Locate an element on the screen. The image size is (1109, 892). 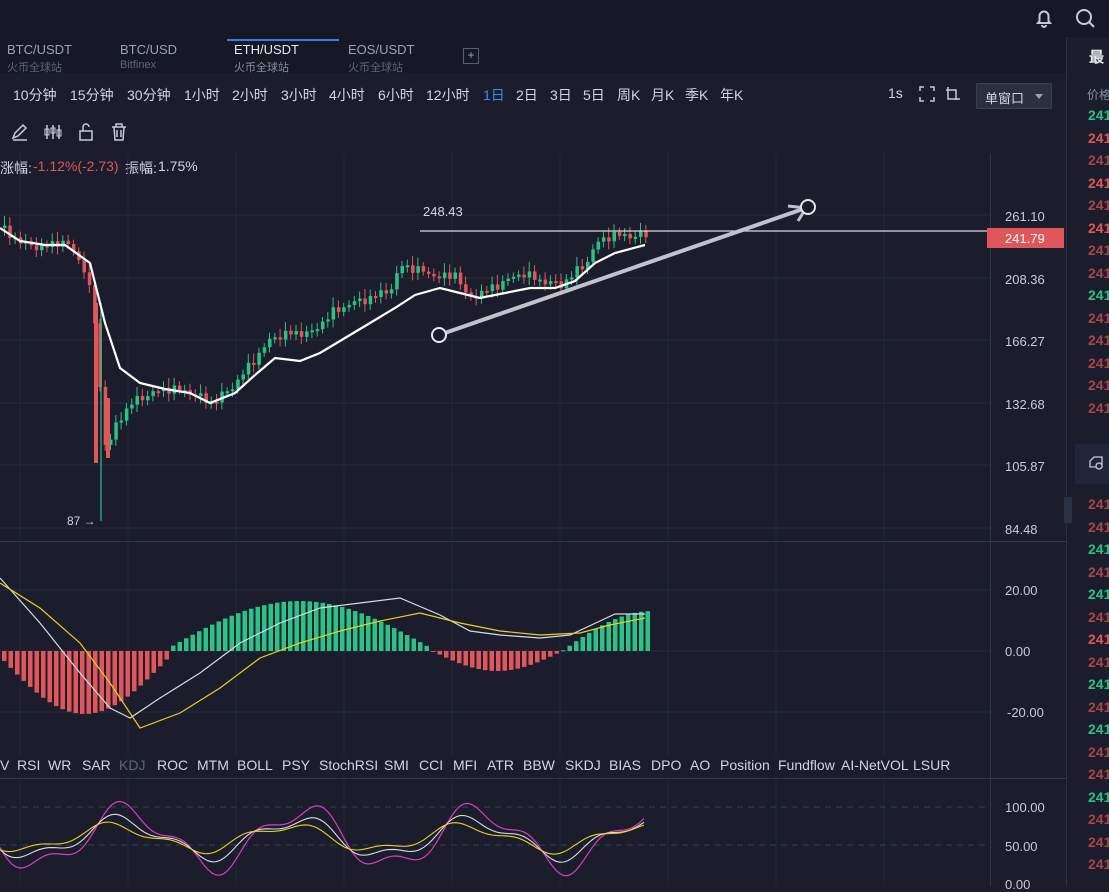
indicator-lsur: LSUR is located at coordinates (932, 765).